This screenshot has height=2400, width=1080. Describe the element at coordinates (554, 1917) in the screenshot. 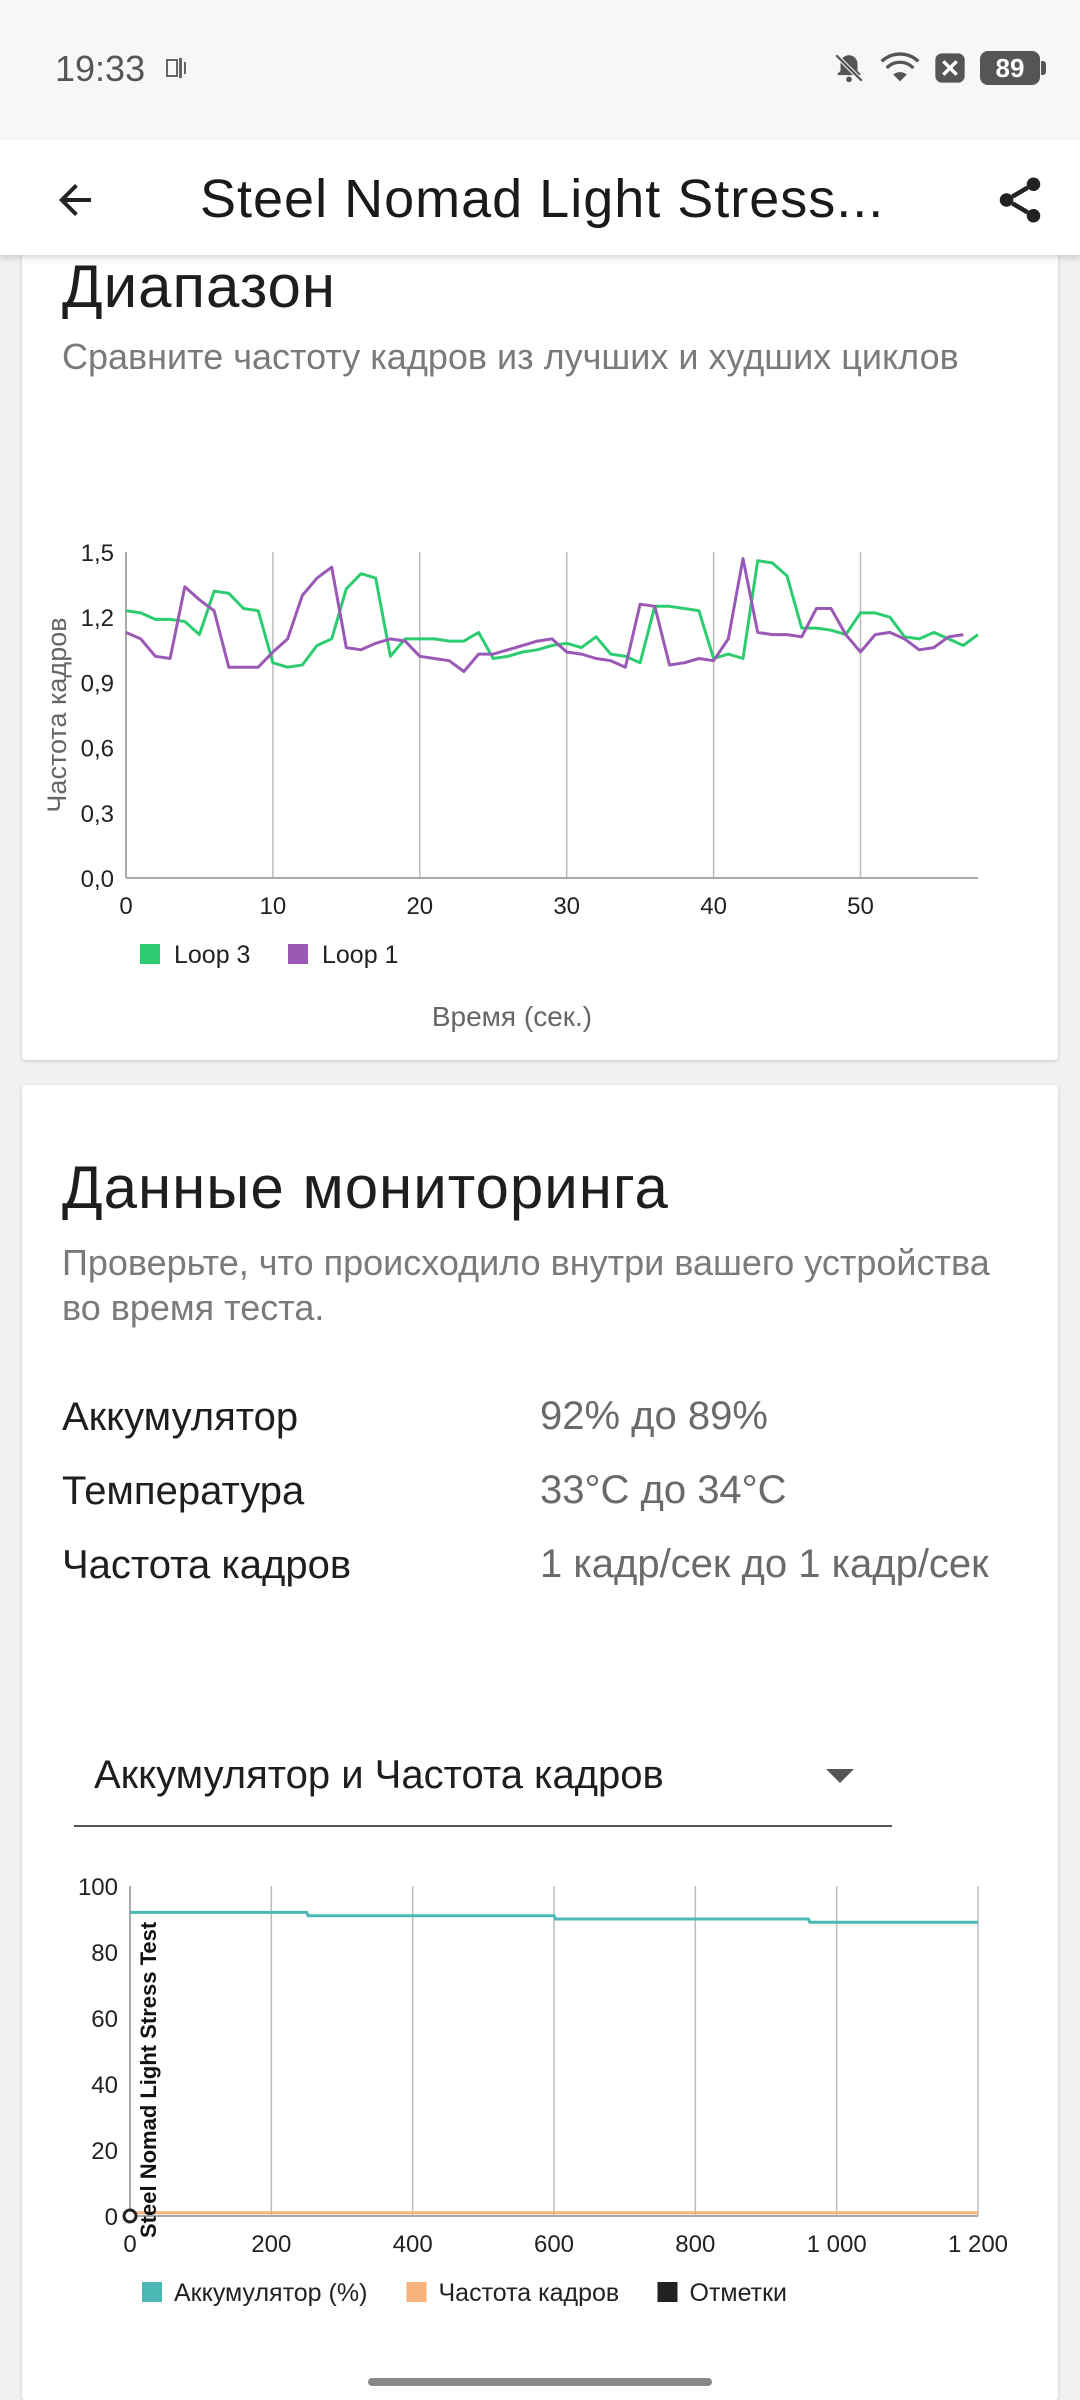

I see `series-line-battery` at that location.